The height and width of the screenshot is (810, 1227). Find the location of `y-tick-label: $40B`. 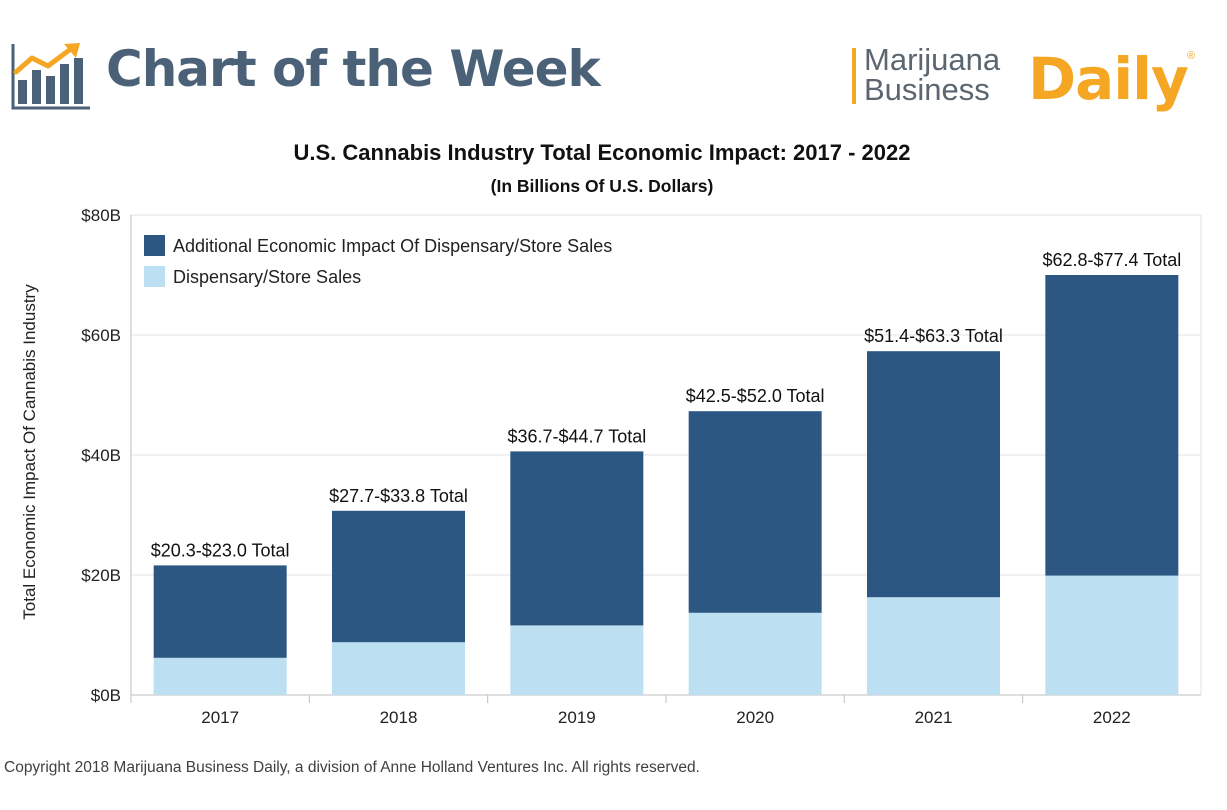

y-tick-label: $40B is located at coordinates (101, 455).